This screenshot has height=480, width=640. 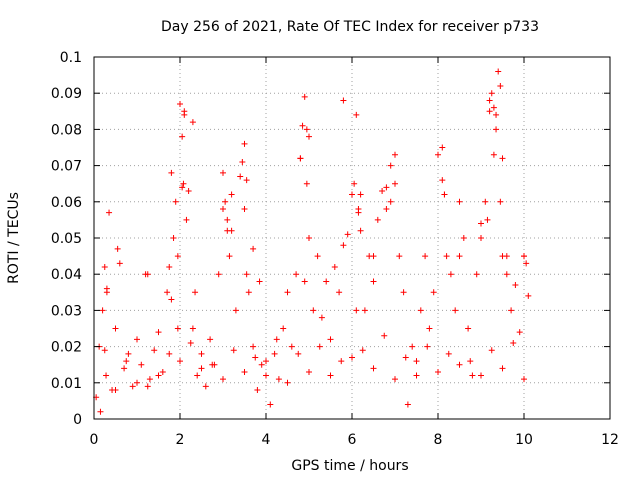 I want to click on y-tick-label: 0.04, so click(x=66, y=275).